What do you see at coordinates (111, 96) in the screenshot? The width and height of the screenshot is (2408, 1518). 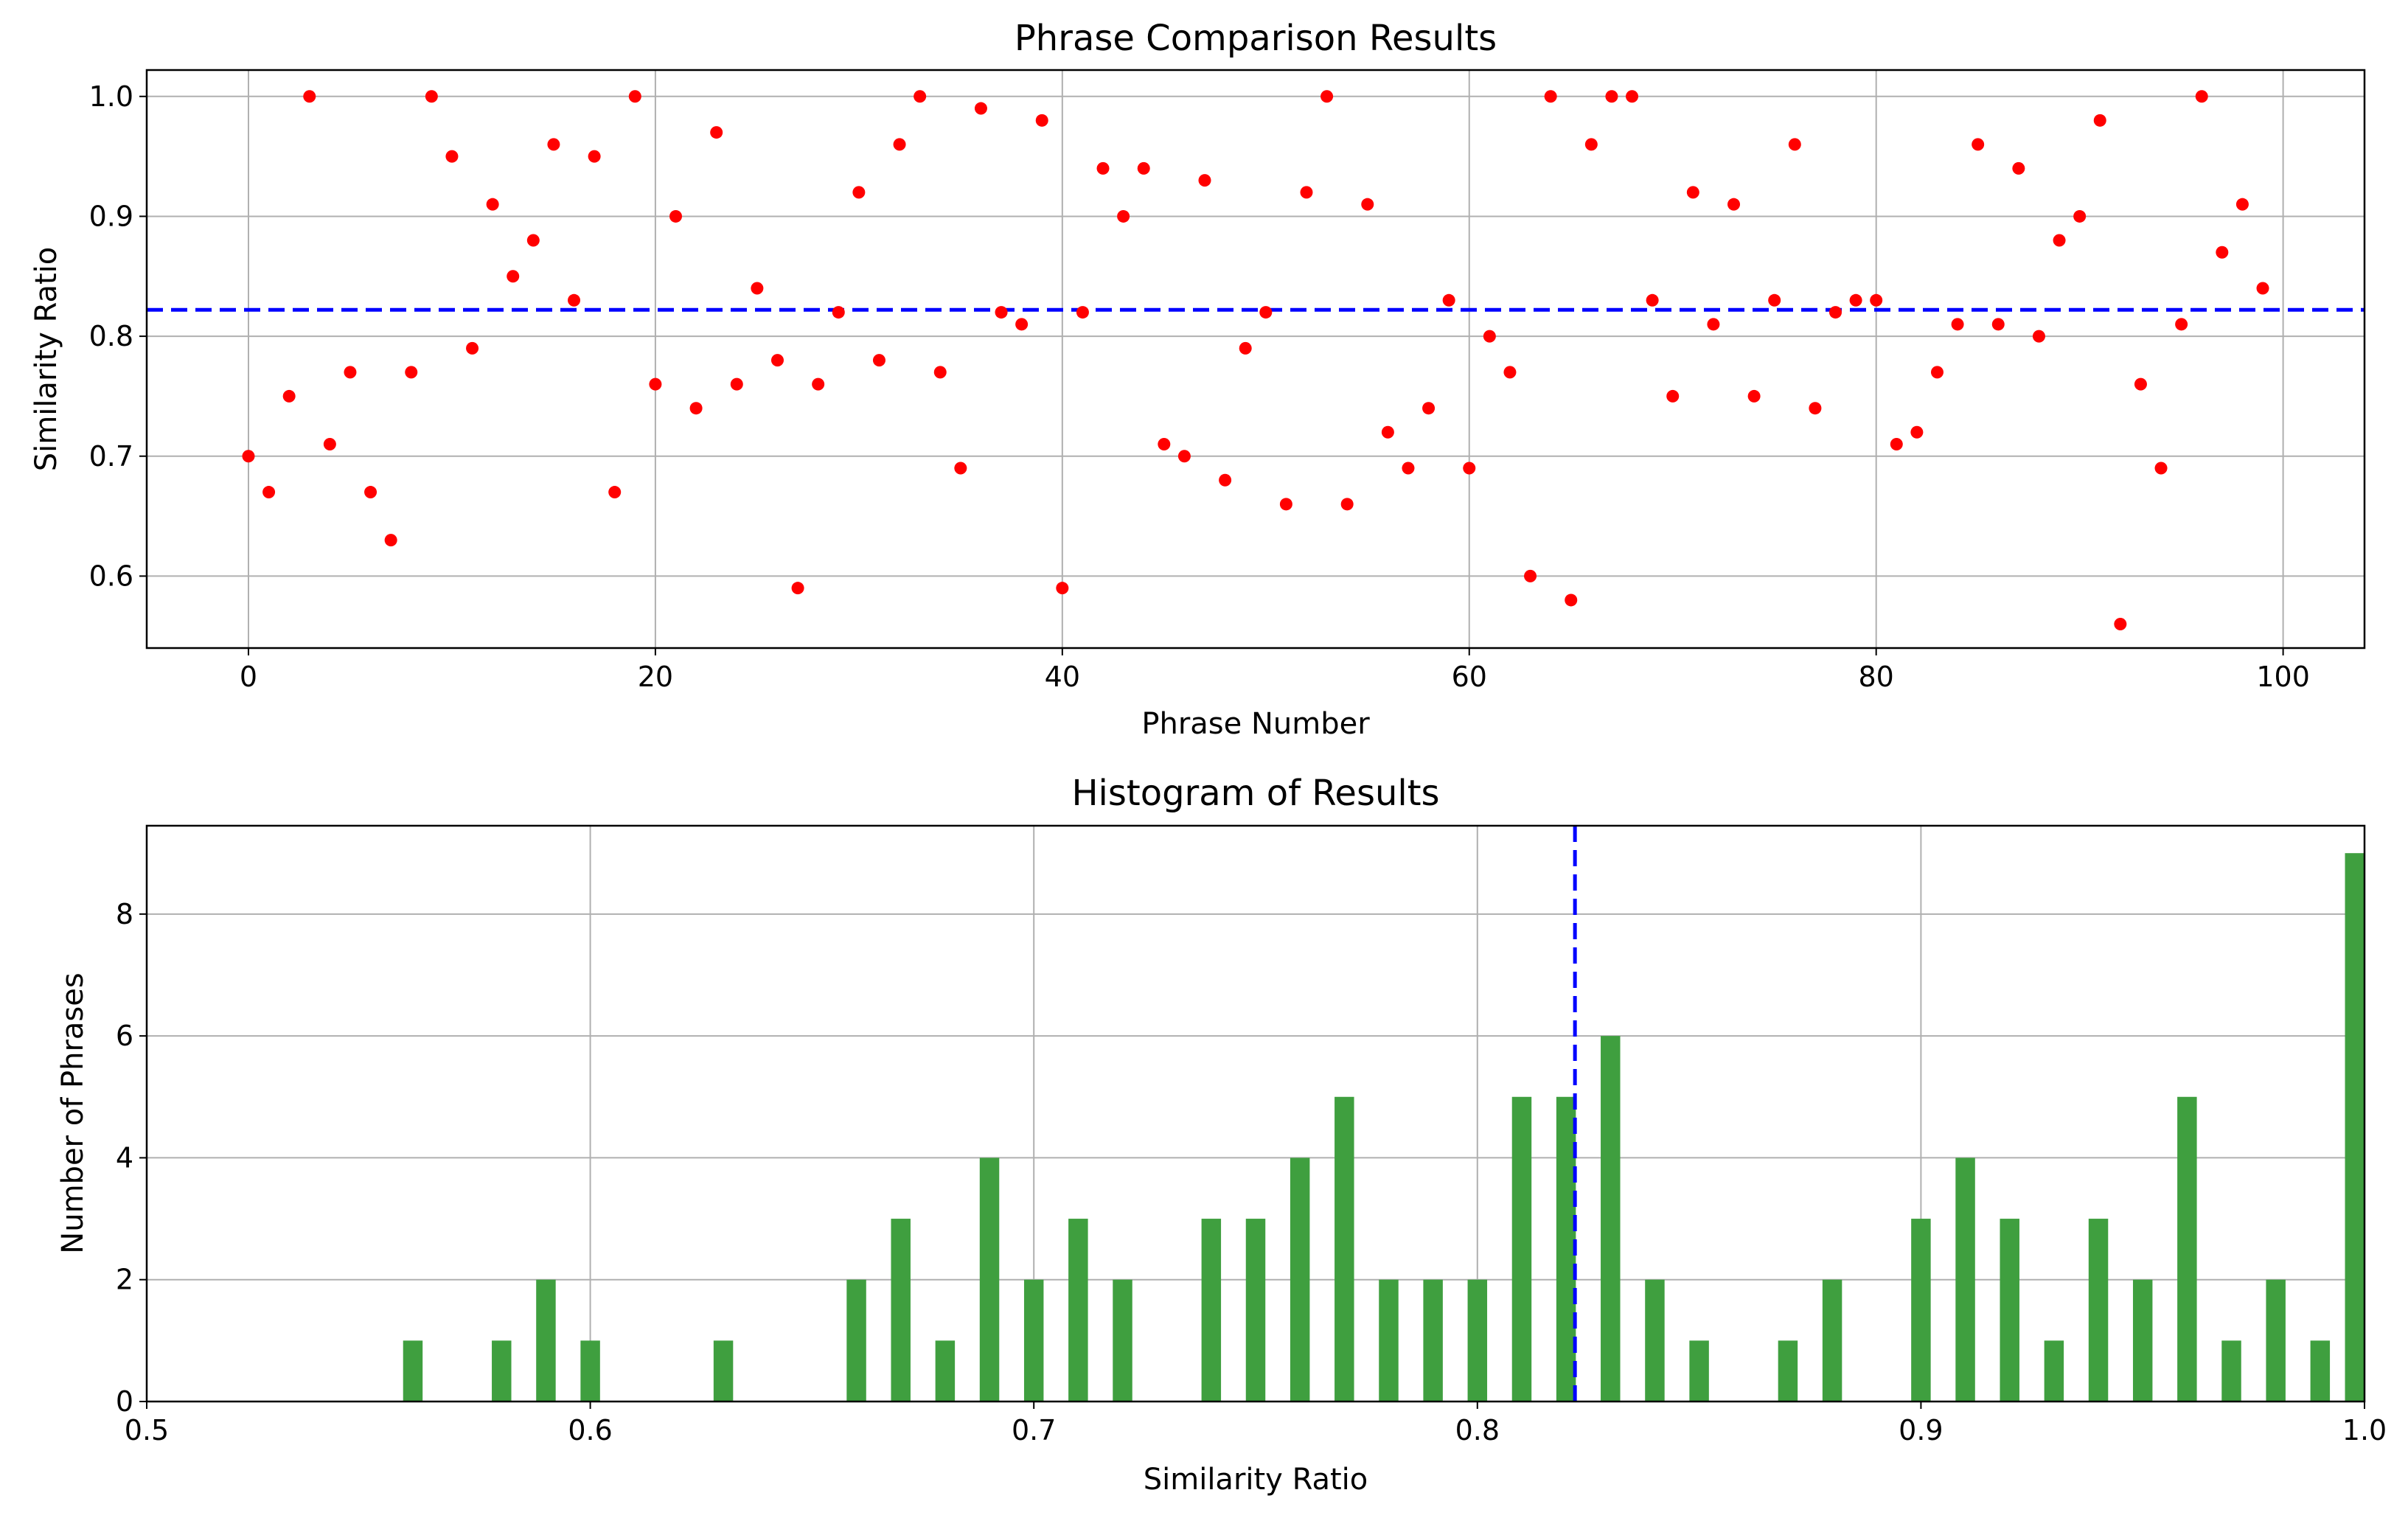 I see `scatter-y-tick-label: 1.0` at bounding box center [111, 96].